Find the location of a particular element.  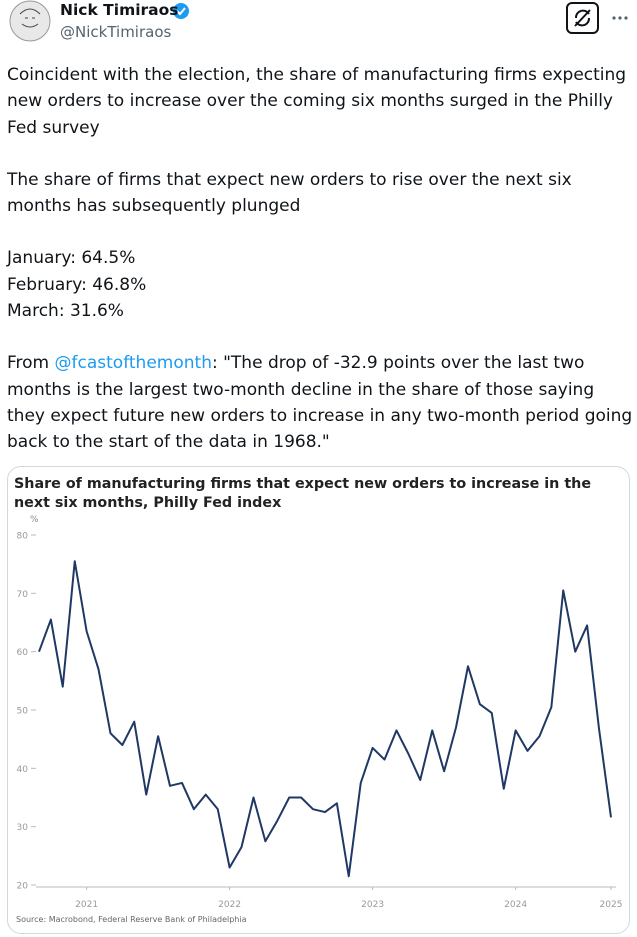

avatar-sketch is located at coordinates (30, 18).